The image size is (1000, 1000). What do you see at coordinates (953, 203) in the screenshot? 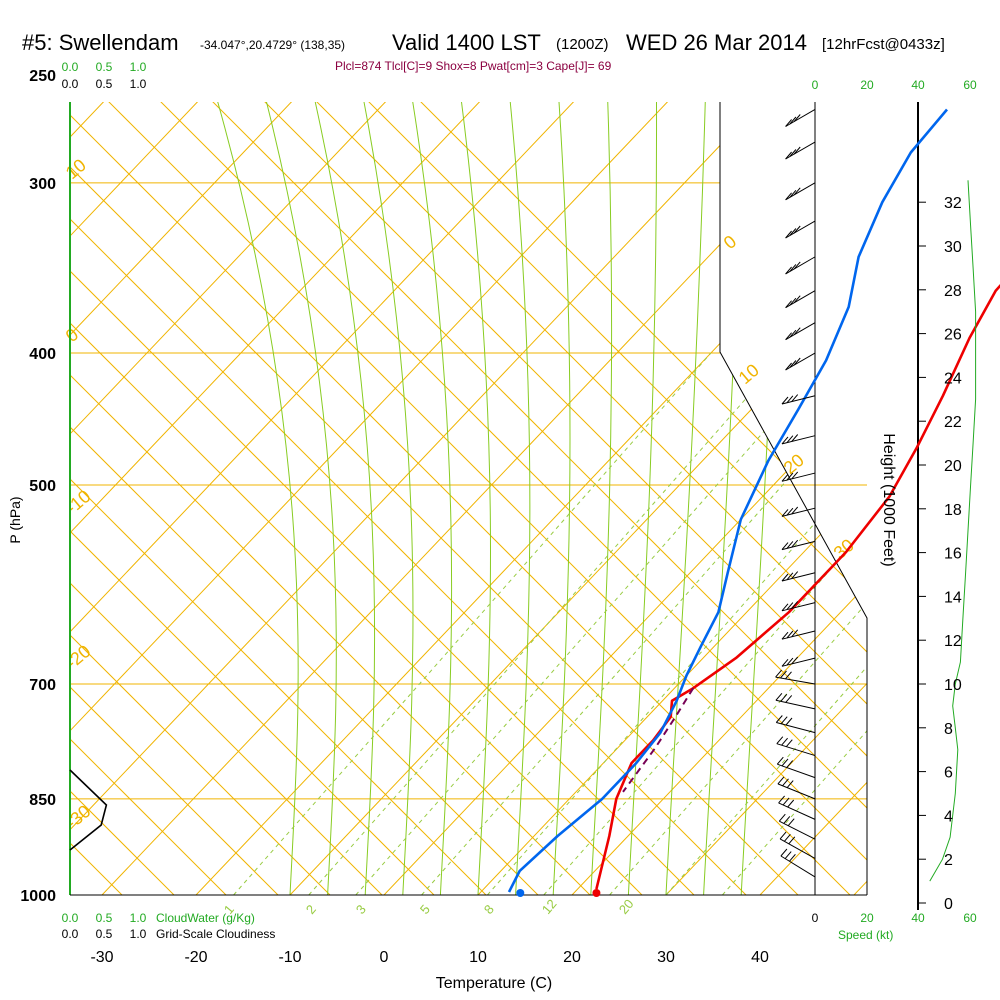
I see `height-tick-label: 32` at bounding box center [953, 203].